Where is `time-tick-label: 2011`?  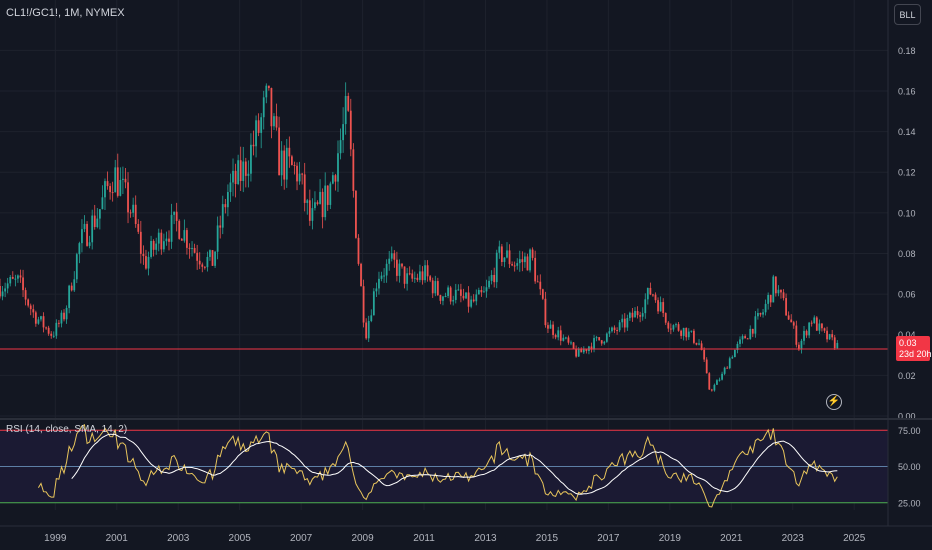 time-tick-label: 2011 is located at coordinates (424, 538).